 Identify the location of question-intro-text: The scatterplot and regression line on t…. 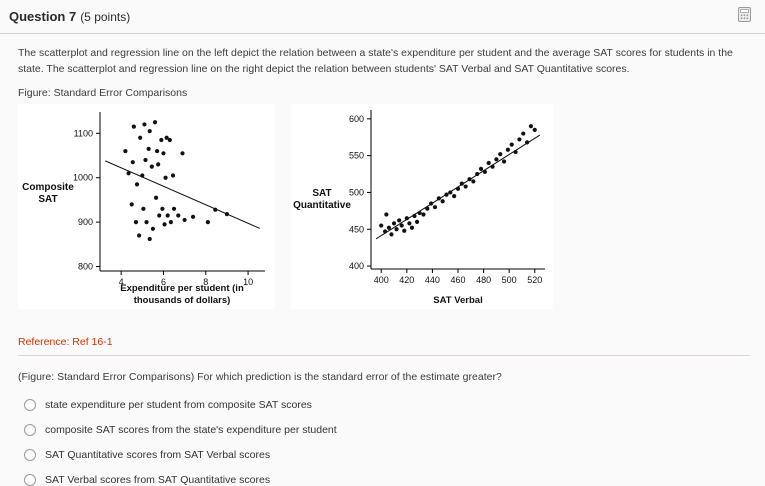
(375, 61).